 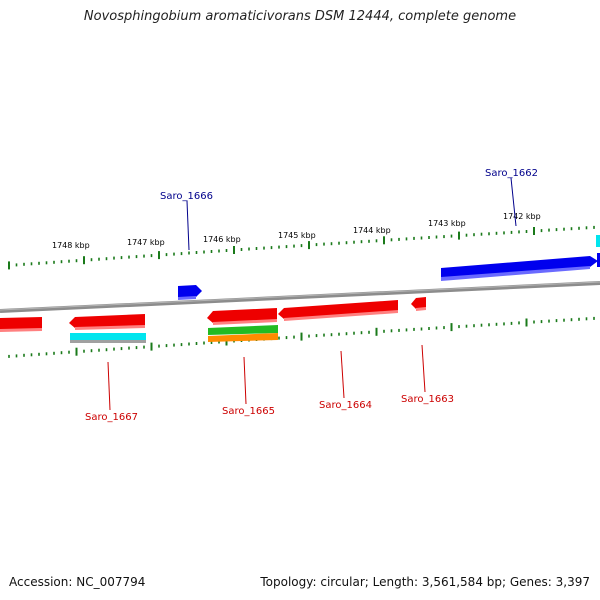 What do you see at coordinates (511, 173) in the screenshot?
I see `label-saro-1662: Saro_1662` at bounding box center [511, 173].